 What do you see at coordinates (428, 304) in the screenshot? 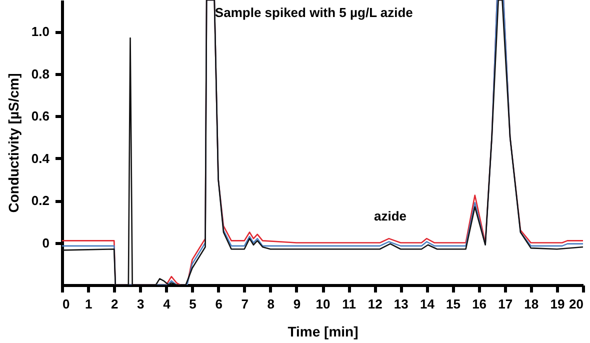
I see `x-tick-label: 14` at bounding box center [428, 304].